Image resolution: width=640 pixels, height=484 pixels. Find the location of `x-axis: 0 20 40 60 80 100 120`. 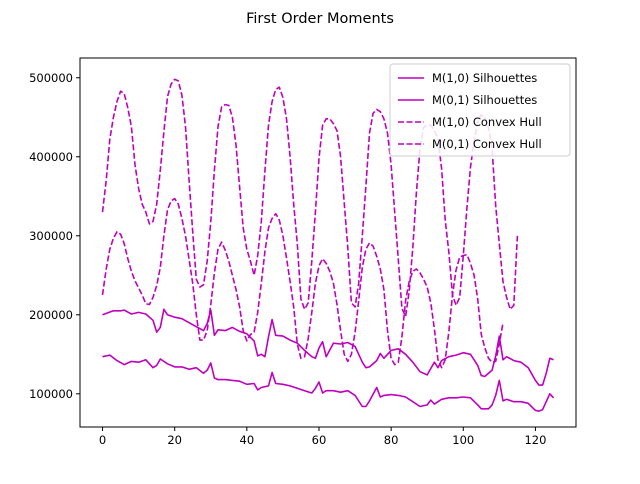

x-axis: 0 20 40 60 80 100 120 is located at coordinates (322, 437).